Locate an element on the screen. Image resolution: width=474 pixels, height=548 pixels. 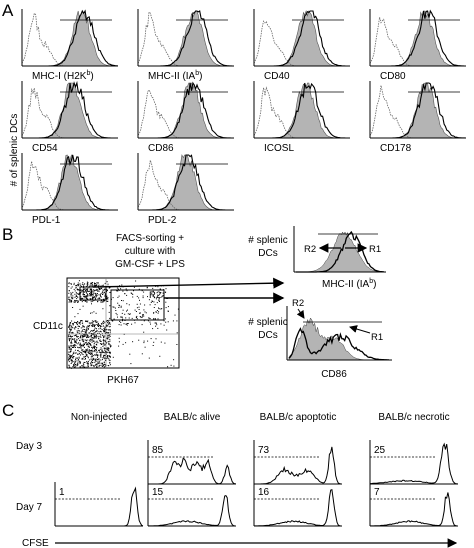
b-mhc-ylabel-2: DCs is located at coordinates (267, 253).